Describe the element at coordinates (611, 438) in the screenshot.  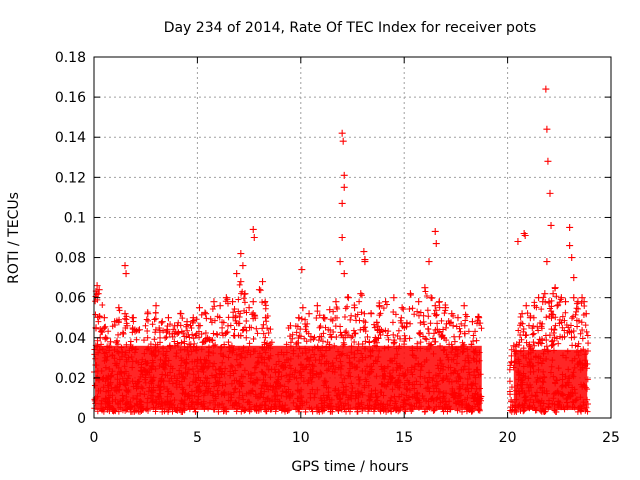
I see `x-tick-label: 25` at that location.